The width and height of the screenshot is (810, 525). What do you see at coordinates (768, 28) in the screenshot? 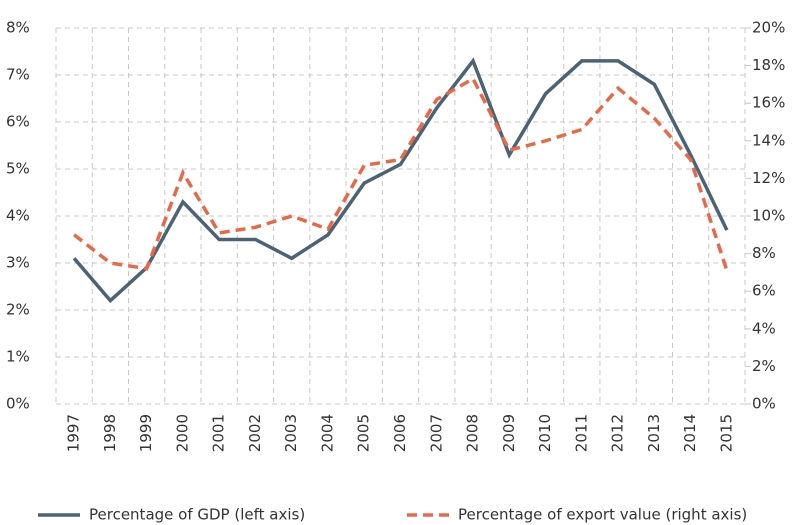
I see `y2-tick-label: 20%` at bounding box center [768, 28].